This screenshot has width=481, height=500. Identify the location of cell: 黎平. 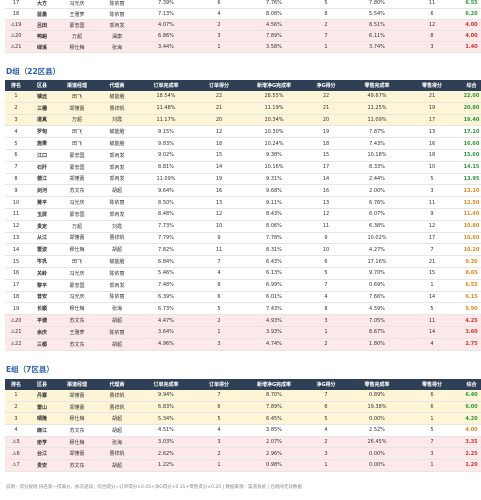
(42, 285).